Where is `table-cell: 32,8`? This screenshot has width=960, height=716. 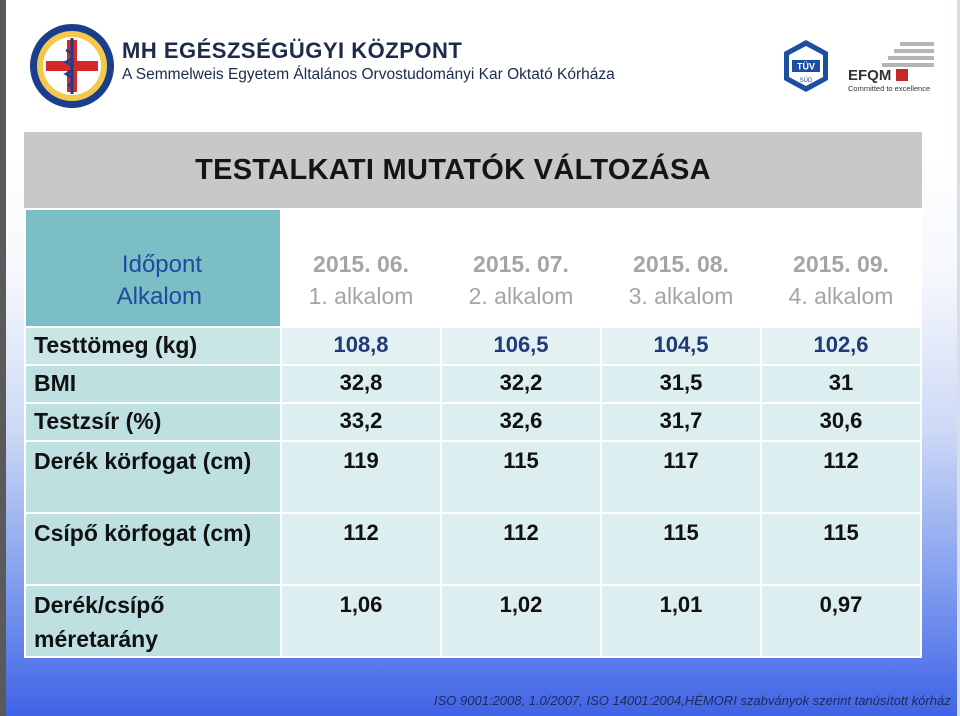
table-cell: 32,8 is located at coordinates (361, 384).